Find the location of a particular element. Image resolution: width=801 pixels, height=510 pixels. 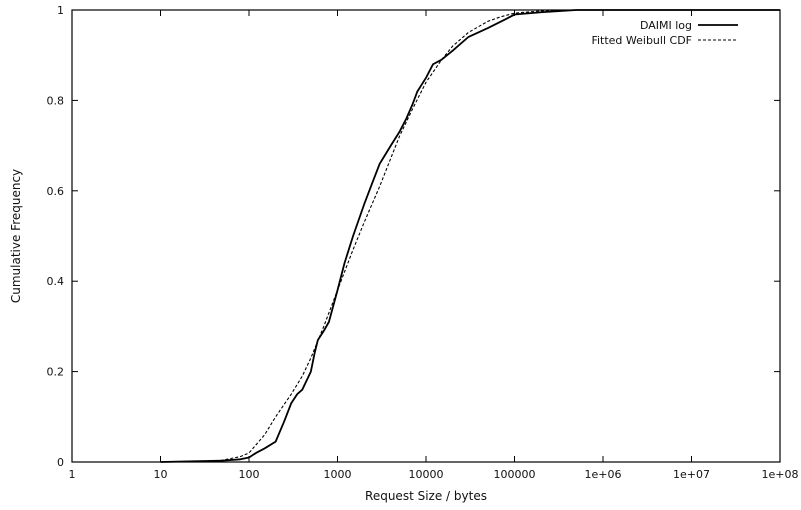

y-tick-label: 0.6 is located at coordinates (56, 191).